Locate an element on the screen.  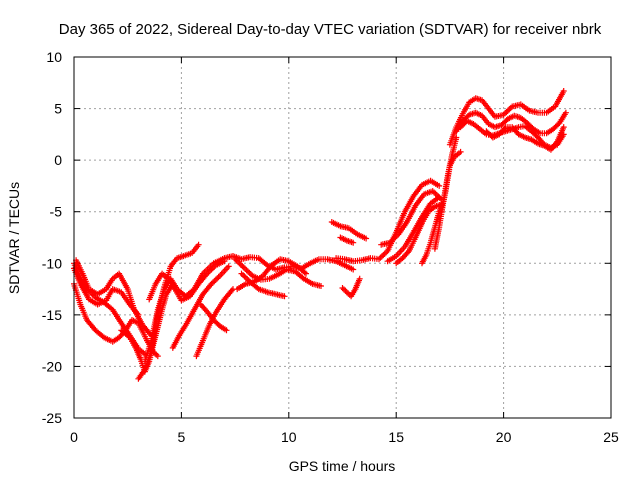
x-tick-label: 20 is located at coordinates (504, 437).